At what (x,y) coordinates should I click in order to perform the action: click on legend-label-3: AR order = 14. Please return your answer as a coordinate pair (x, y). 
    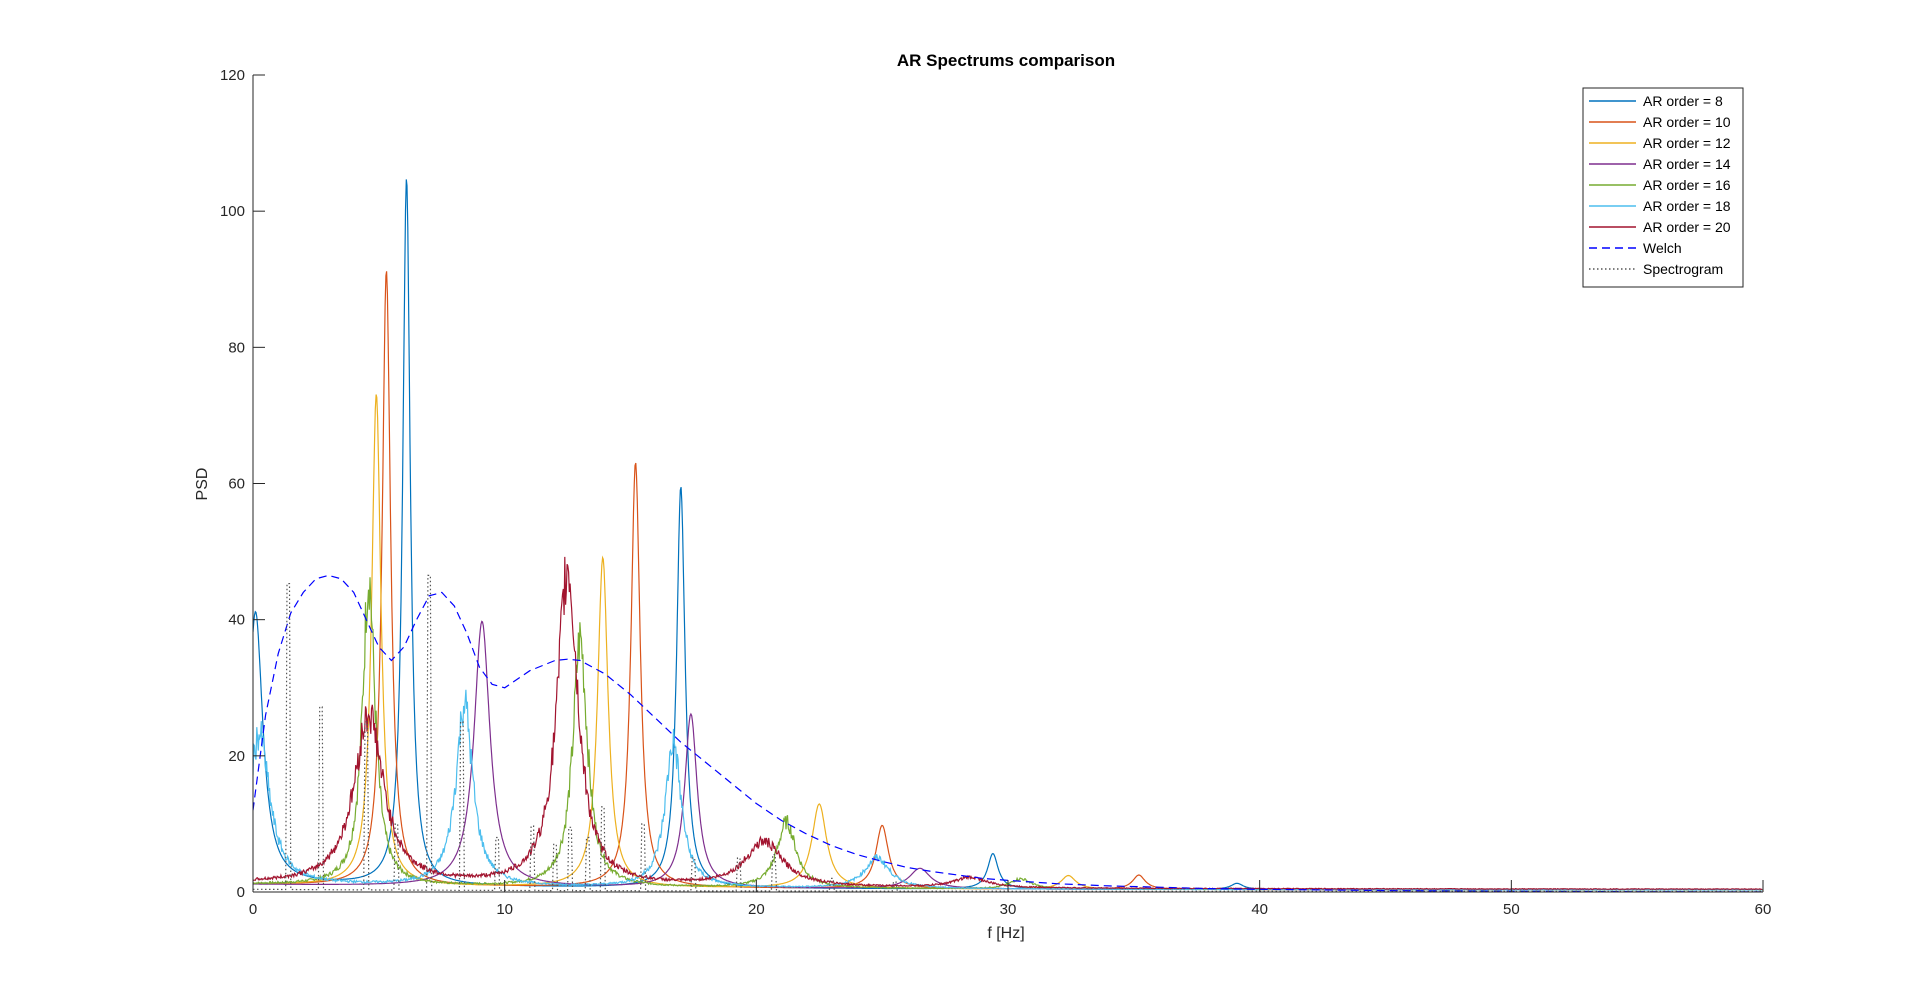
    Looking at the image, I should click on (1687, 164).